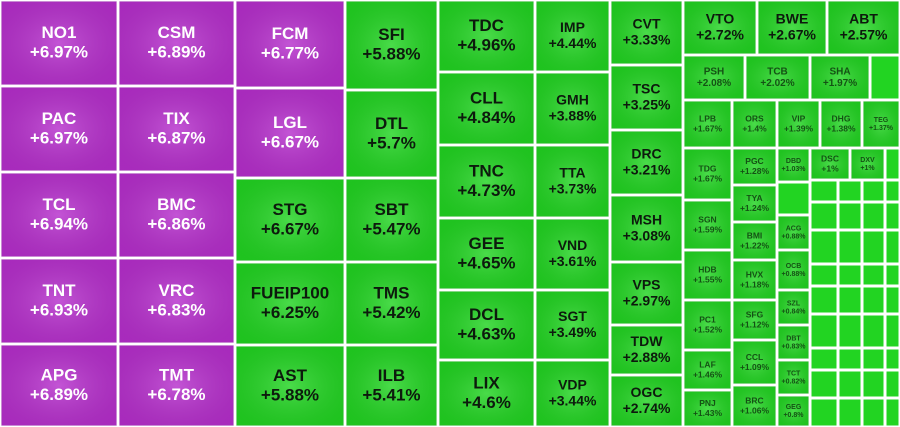  What do you see at coordinates (573, 189) in the screenshot?
I see `change-label: +3.73%` at bounding box center [573, 189].